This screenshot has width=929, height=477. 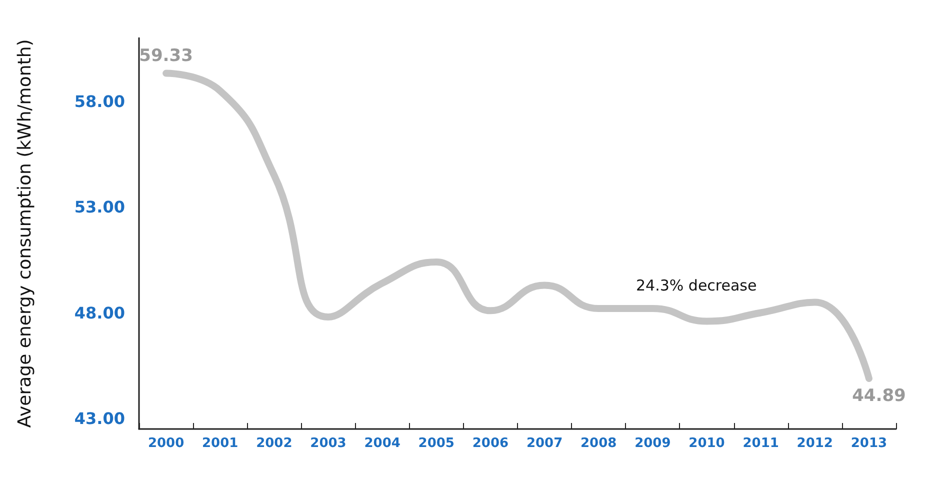 I want to click on y-axis-title: Average energy consumption (kWh/month), so click(x=25, y=233).